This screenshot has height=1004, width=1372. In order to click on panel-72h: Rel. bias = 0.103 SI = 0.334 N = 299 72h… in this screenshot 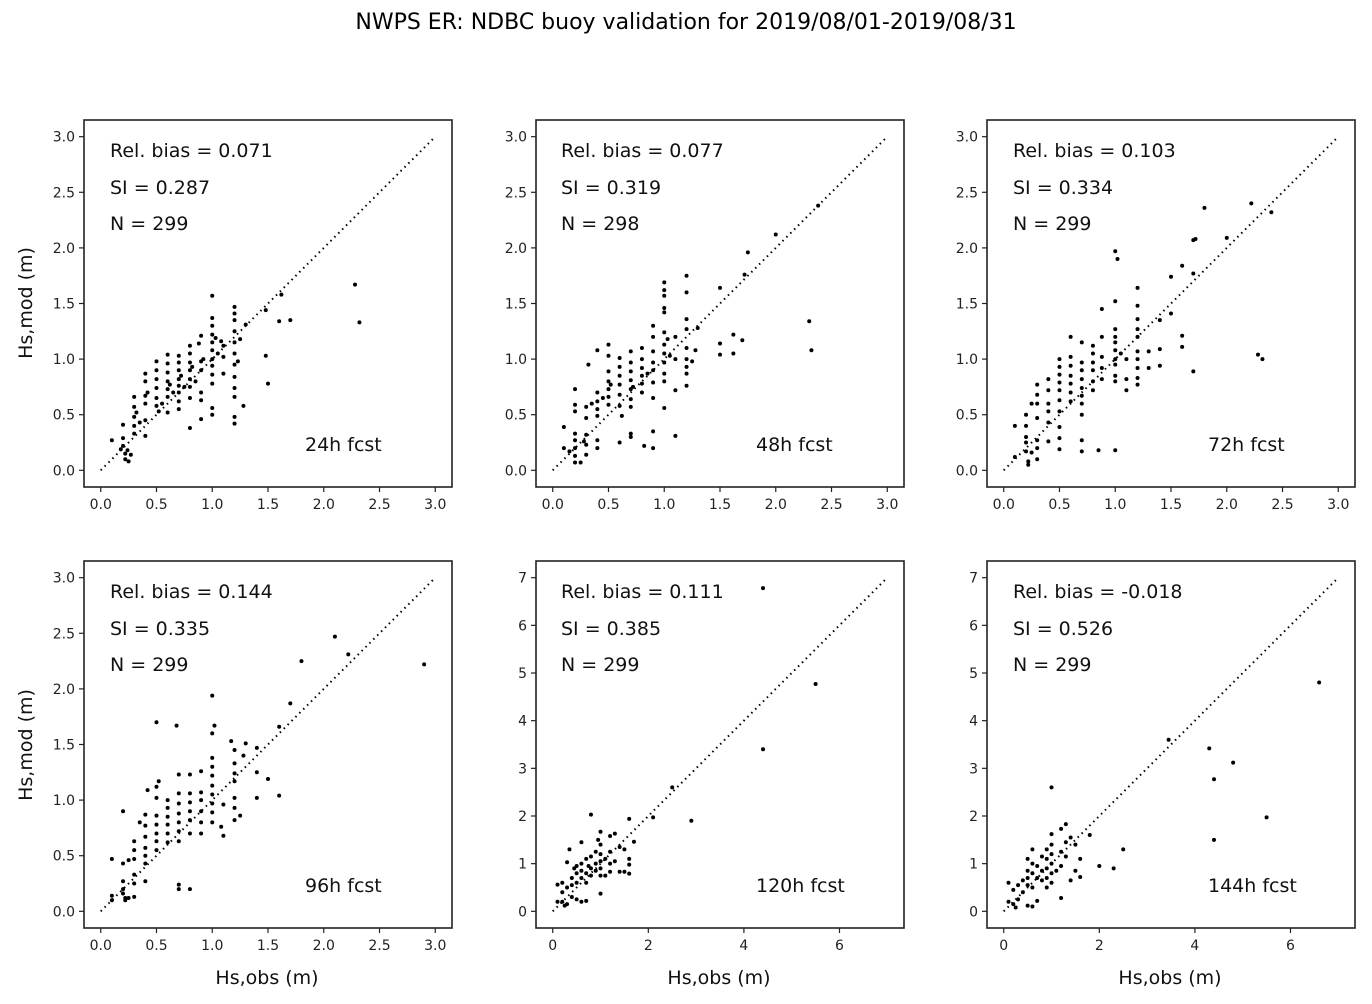, I will do `click(1156, 316)`.